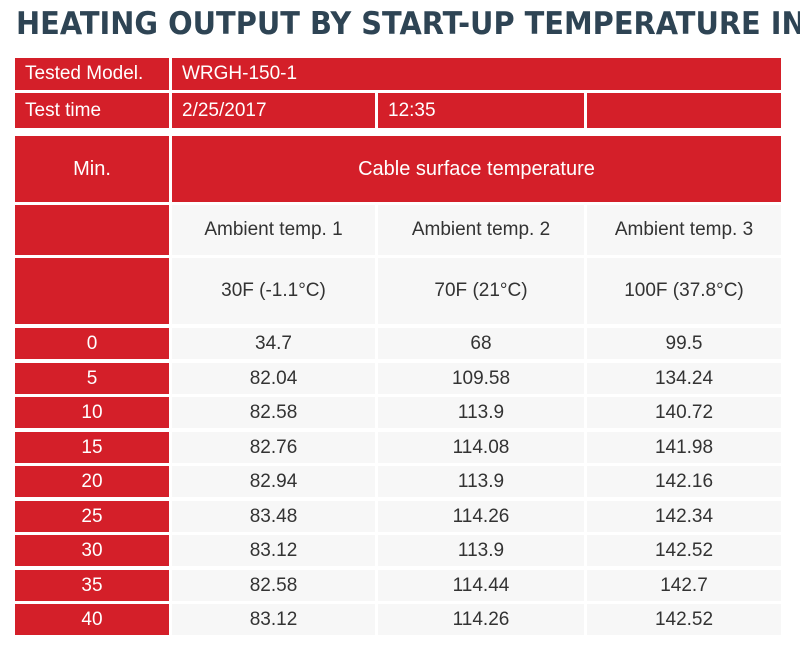 This screenshot has width=800, height=662. I want to click on minute-cell: 15, so click(92, 447).